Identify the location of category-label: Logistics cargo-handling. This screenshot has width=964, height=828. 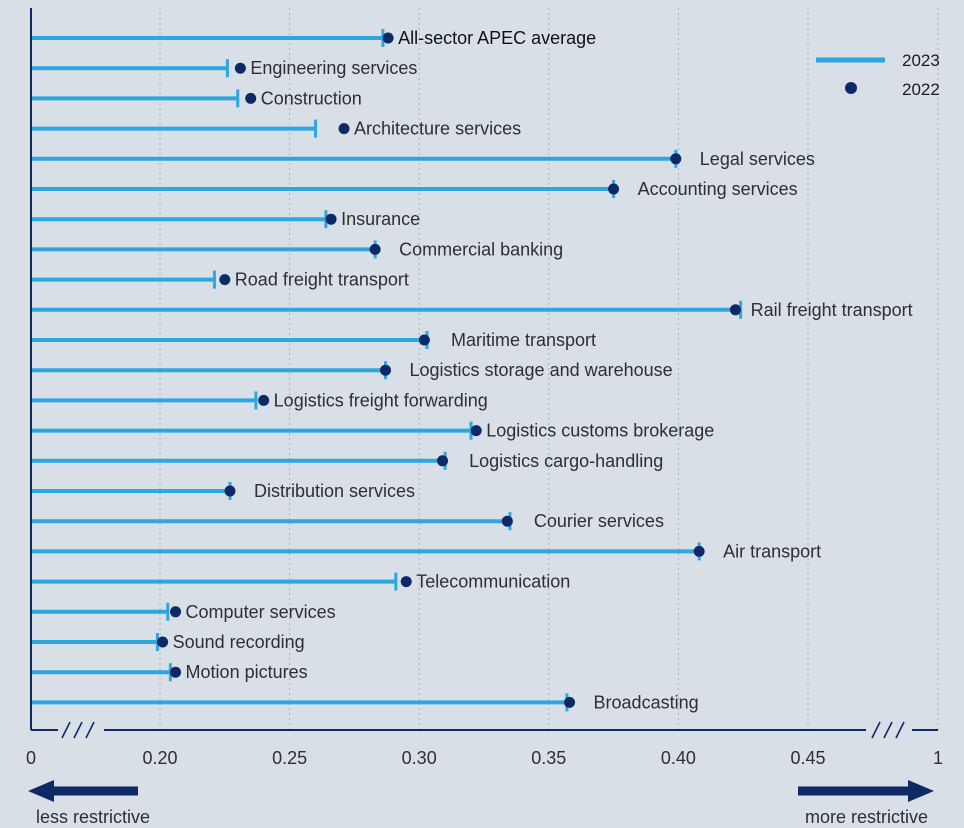
(566, 461).